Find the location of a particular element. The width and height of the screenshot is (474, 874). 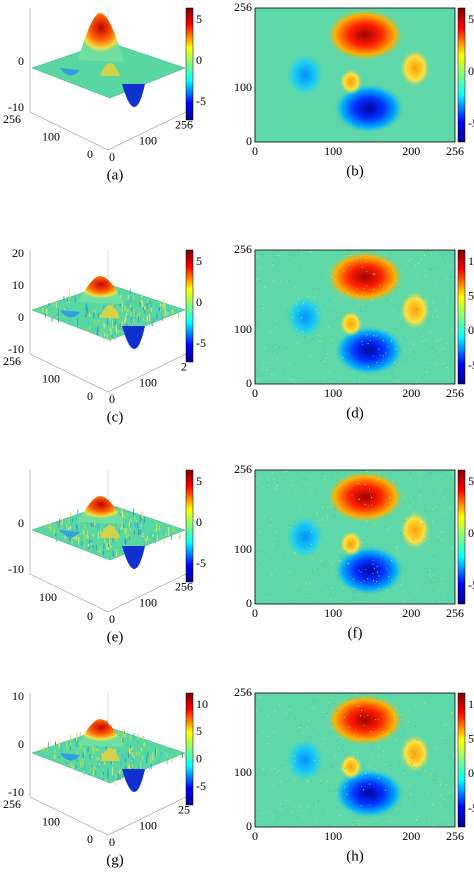

x-tick-label: 0 is located at coordinates (255, 151).